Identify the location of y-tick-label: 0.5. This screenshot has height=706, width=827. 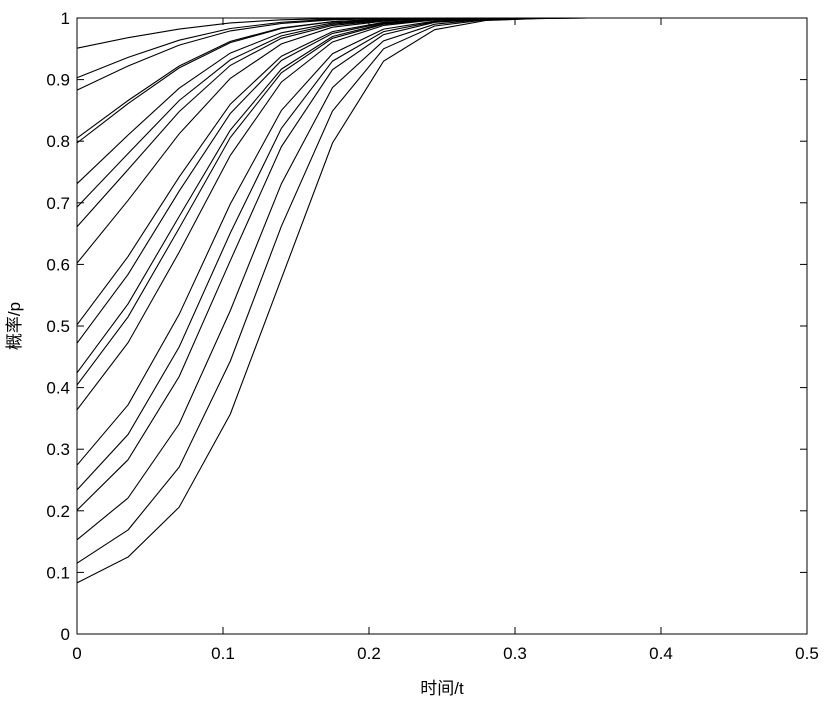
(58, 326).